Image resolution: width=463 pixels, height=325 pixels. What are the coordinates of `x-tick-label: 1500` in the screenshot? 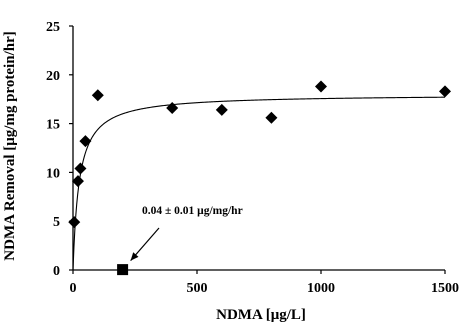 It's located at (445, 288).